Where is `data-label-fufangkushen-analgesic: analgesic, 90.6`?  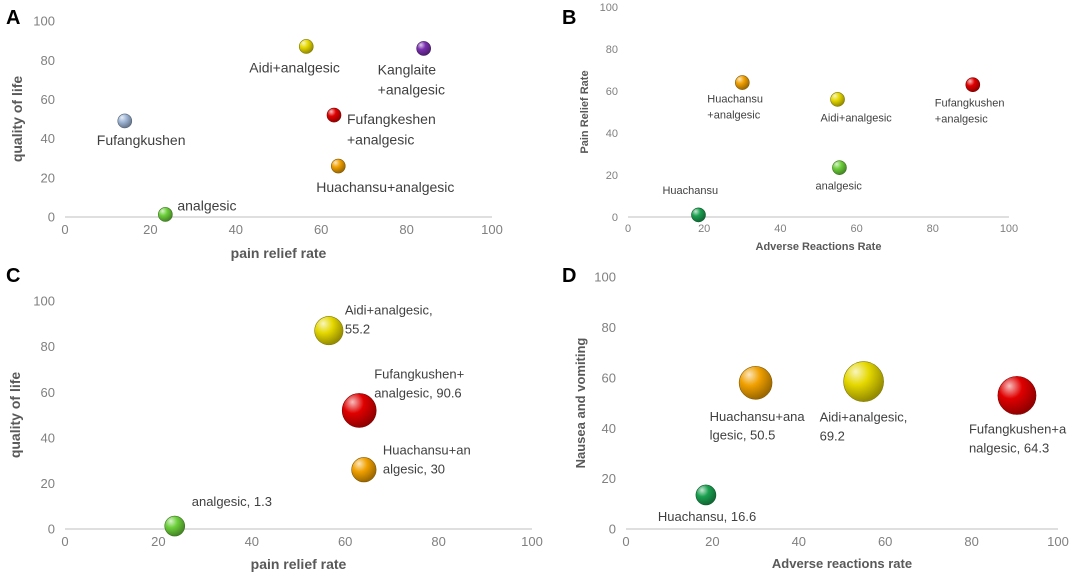
data-label-fufangkushen-analgesic: analgesic, 90.6 is located at coordinates (417, 392).